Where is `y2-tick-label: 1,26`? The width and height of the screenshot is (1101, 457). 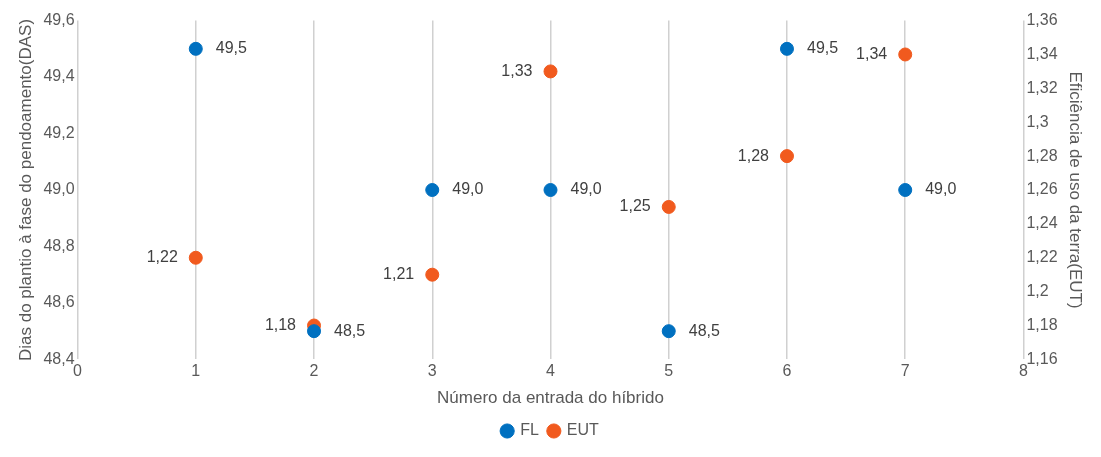
y2-tick-label: 1,26 is located at coordinates (1042, 189).